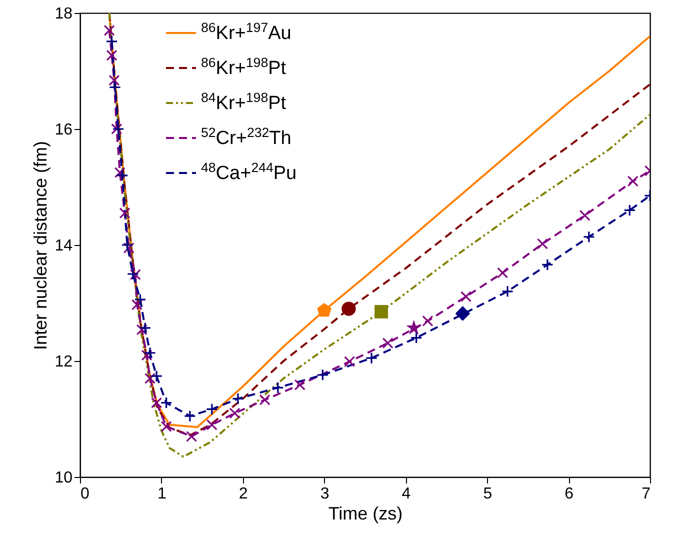  Describe the element at coordinates (161, 494) in the screenshot. I see `x-tick-label: 1` at that location.